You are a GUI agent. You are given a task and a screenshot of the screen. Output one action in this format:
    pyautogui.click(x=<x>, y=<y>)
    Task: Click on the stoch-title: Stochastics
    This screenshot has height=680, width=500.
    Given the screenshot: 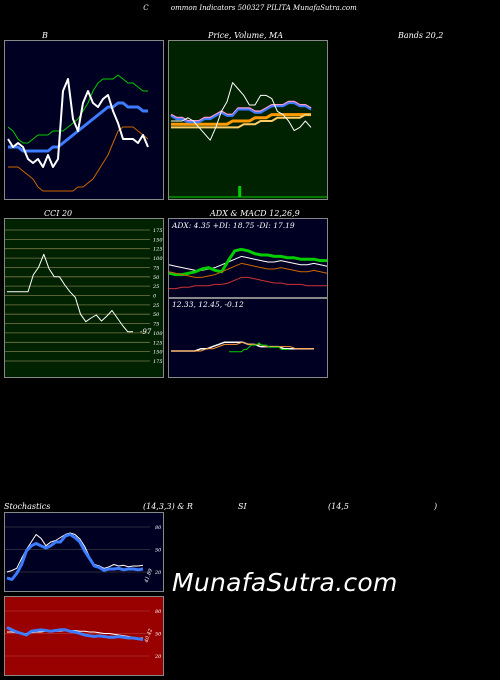 What is the action you would take?
    pyautogui.click(x=27, y=506)
    